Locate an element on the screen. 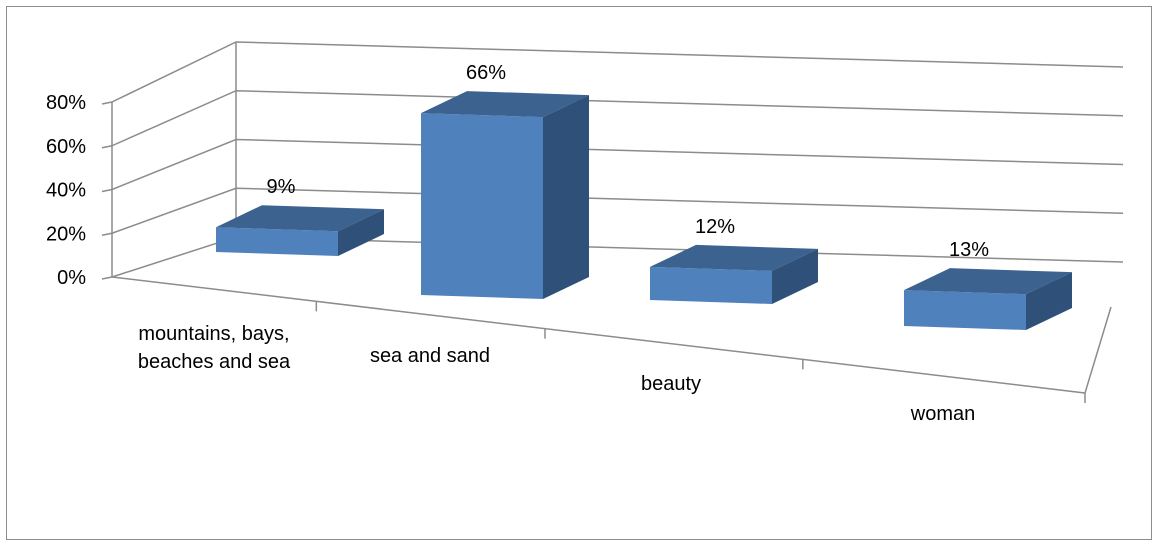 This screenshot has width=1159, height=546. y-tick-label: 40% is located at coordinates (66, 191).